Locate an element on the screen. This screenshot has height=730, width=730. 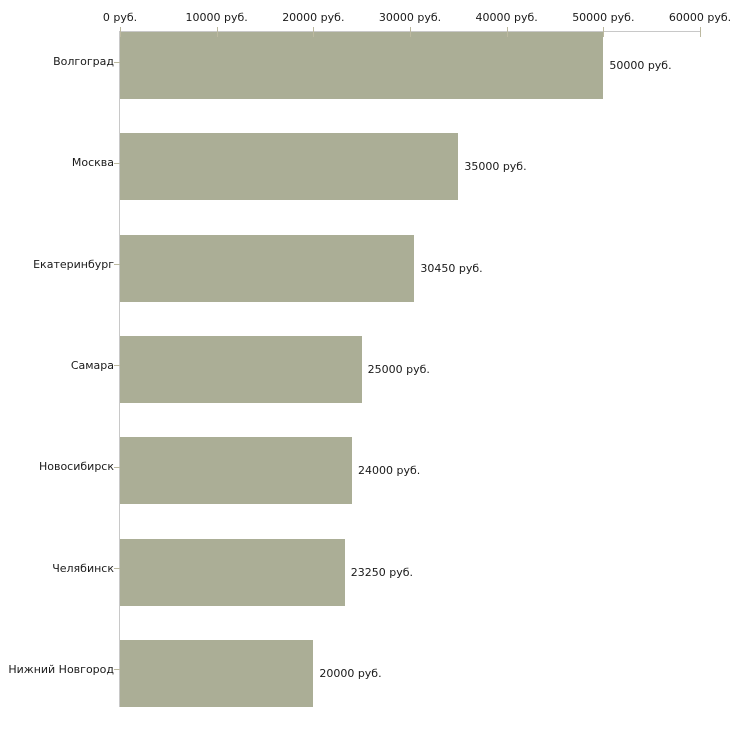
x-axis-tick-label: 0 руб. is located at coordinates (120, 17).